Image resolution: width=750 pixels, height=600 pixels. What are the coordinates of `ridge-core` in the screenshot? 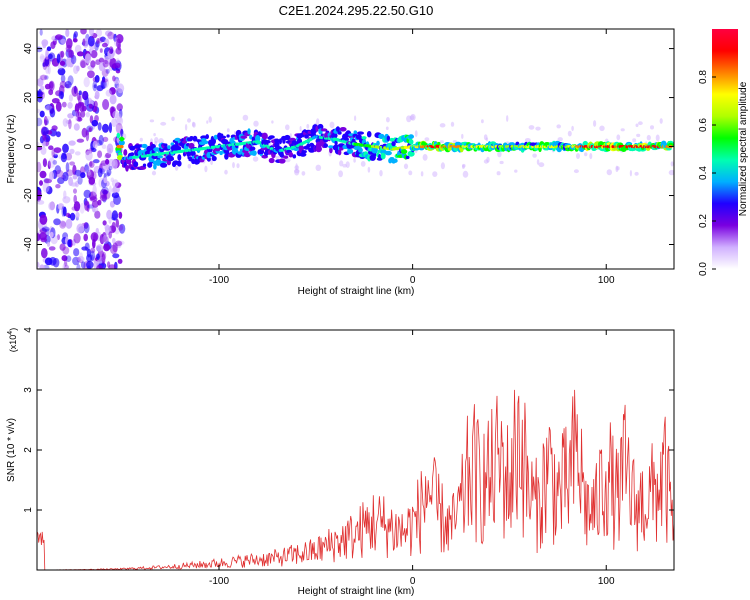 It's located at (122, 147).